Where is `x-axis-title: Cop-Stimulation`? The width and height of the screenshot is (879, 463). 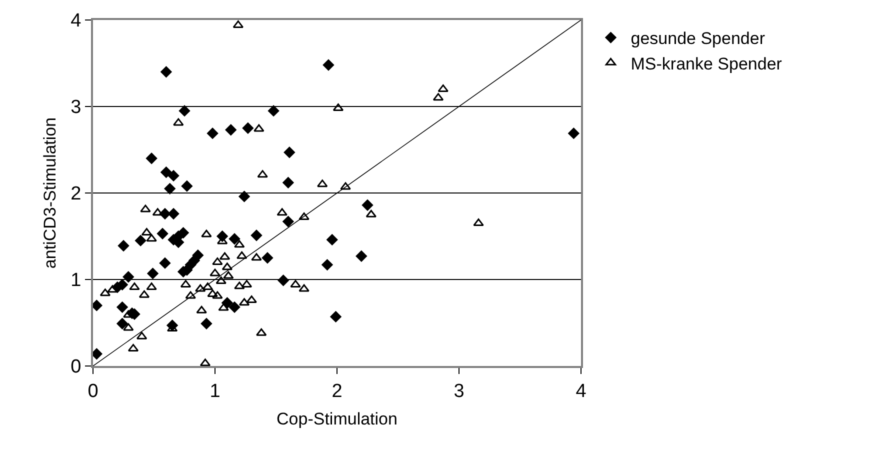 x-axis-title: Cop-Stimulation is located at coordinates (337, 419).